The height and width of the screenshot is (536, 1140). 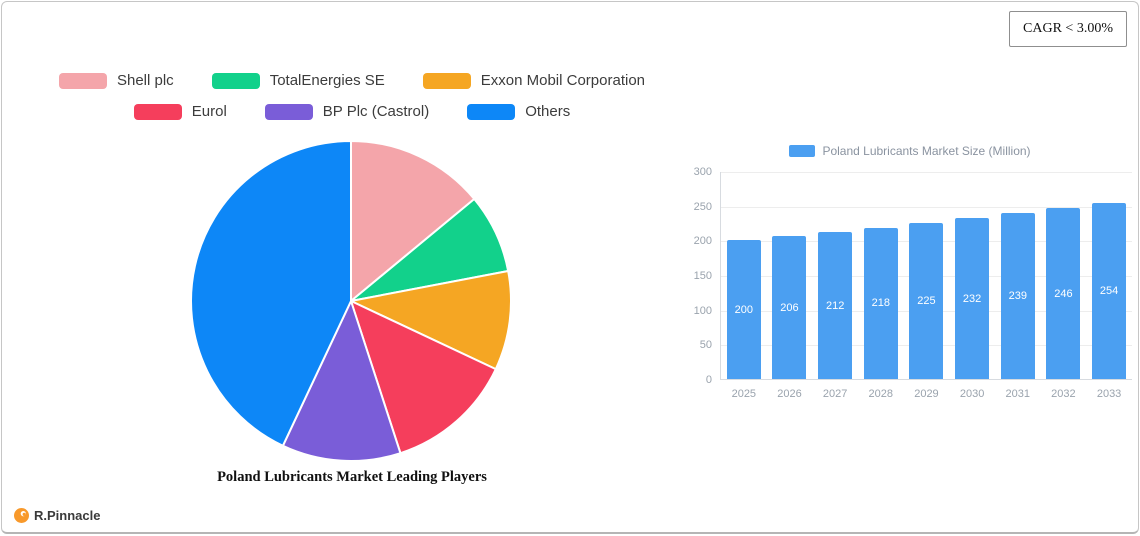 What do you see at coordinates (1017, 394) in the screenshot?
I see `x-axis-tick-label: 2031` at bounding box center [1017, 394].